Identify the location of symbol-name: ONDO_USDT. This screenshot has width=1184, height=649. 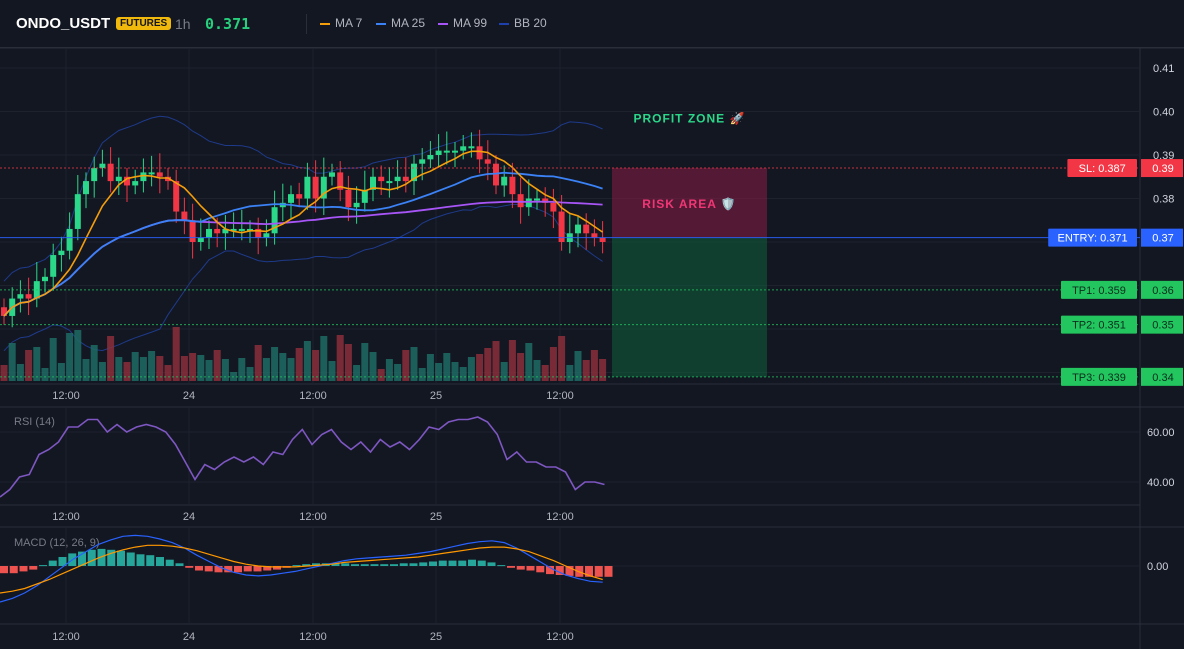
(63, 23).